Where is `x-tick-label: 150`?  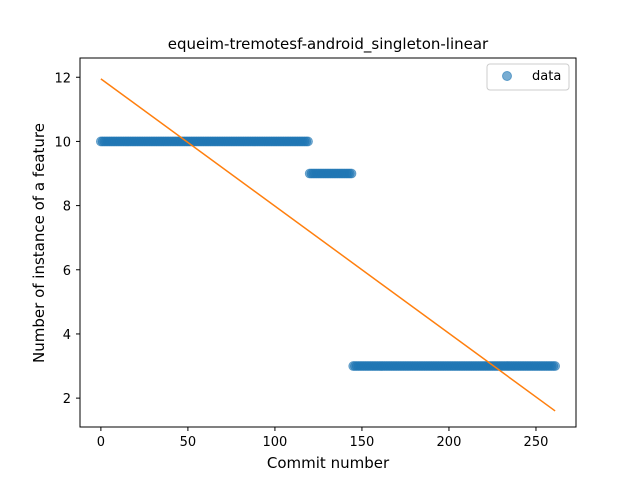 x-tick-label: 150 is located at coordinates (362, 442).